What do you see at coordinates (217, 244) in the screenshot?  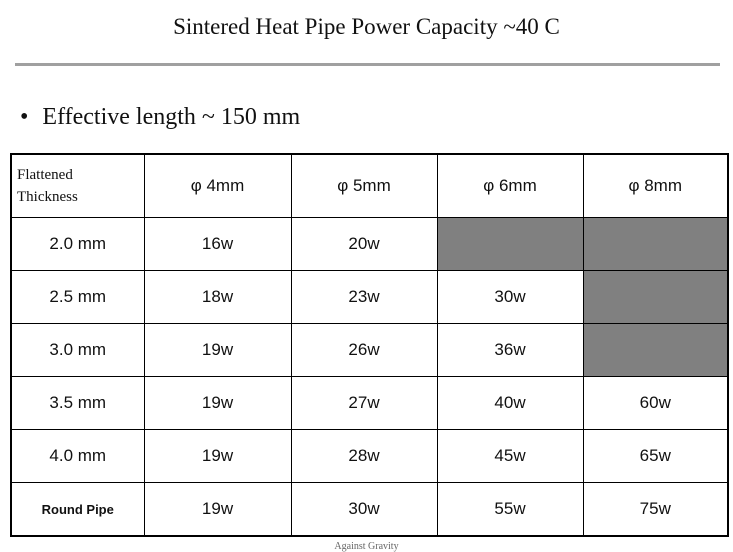 I see `table-cell: 16w` at bounding box center [217, 244].